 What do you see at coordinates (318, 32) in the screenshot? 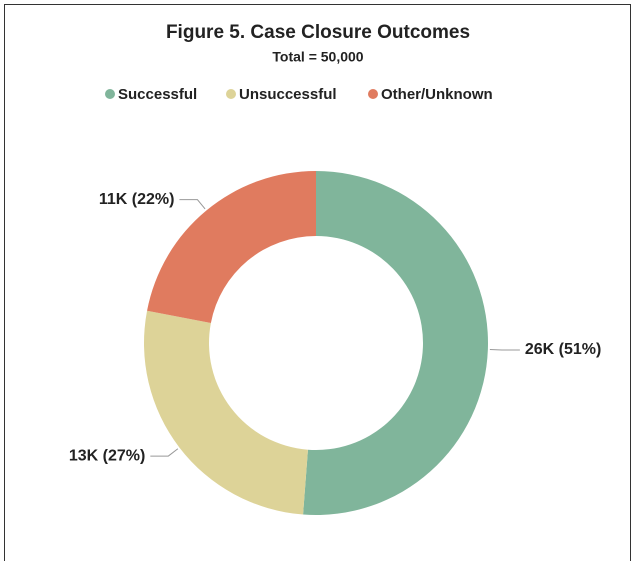
I see `chart-title: Figure 5. Case Closure Outcomes` at bounding box center [318, 32].